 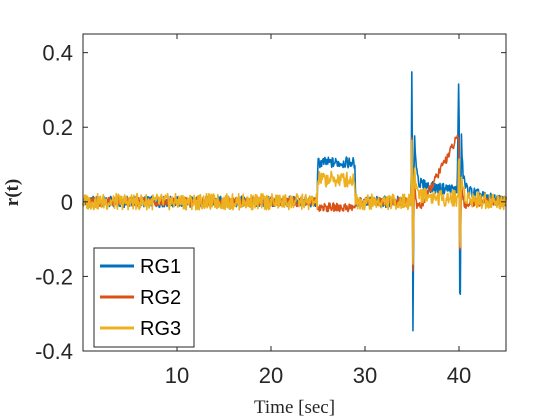 I want to click on y-tick-label: -0.4, so click(x=54, y=351).